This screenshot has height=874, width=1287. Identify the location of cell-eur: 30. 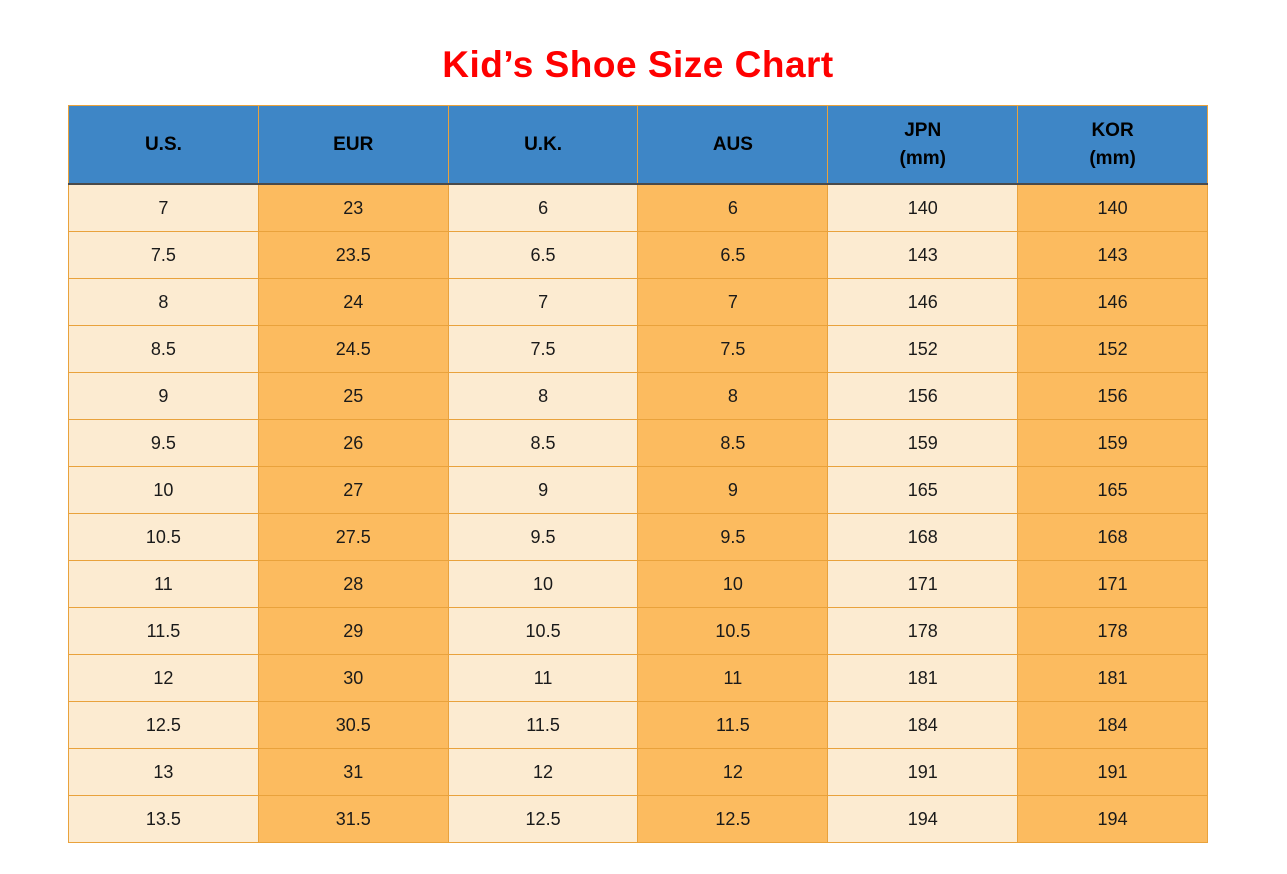
(353, 678).